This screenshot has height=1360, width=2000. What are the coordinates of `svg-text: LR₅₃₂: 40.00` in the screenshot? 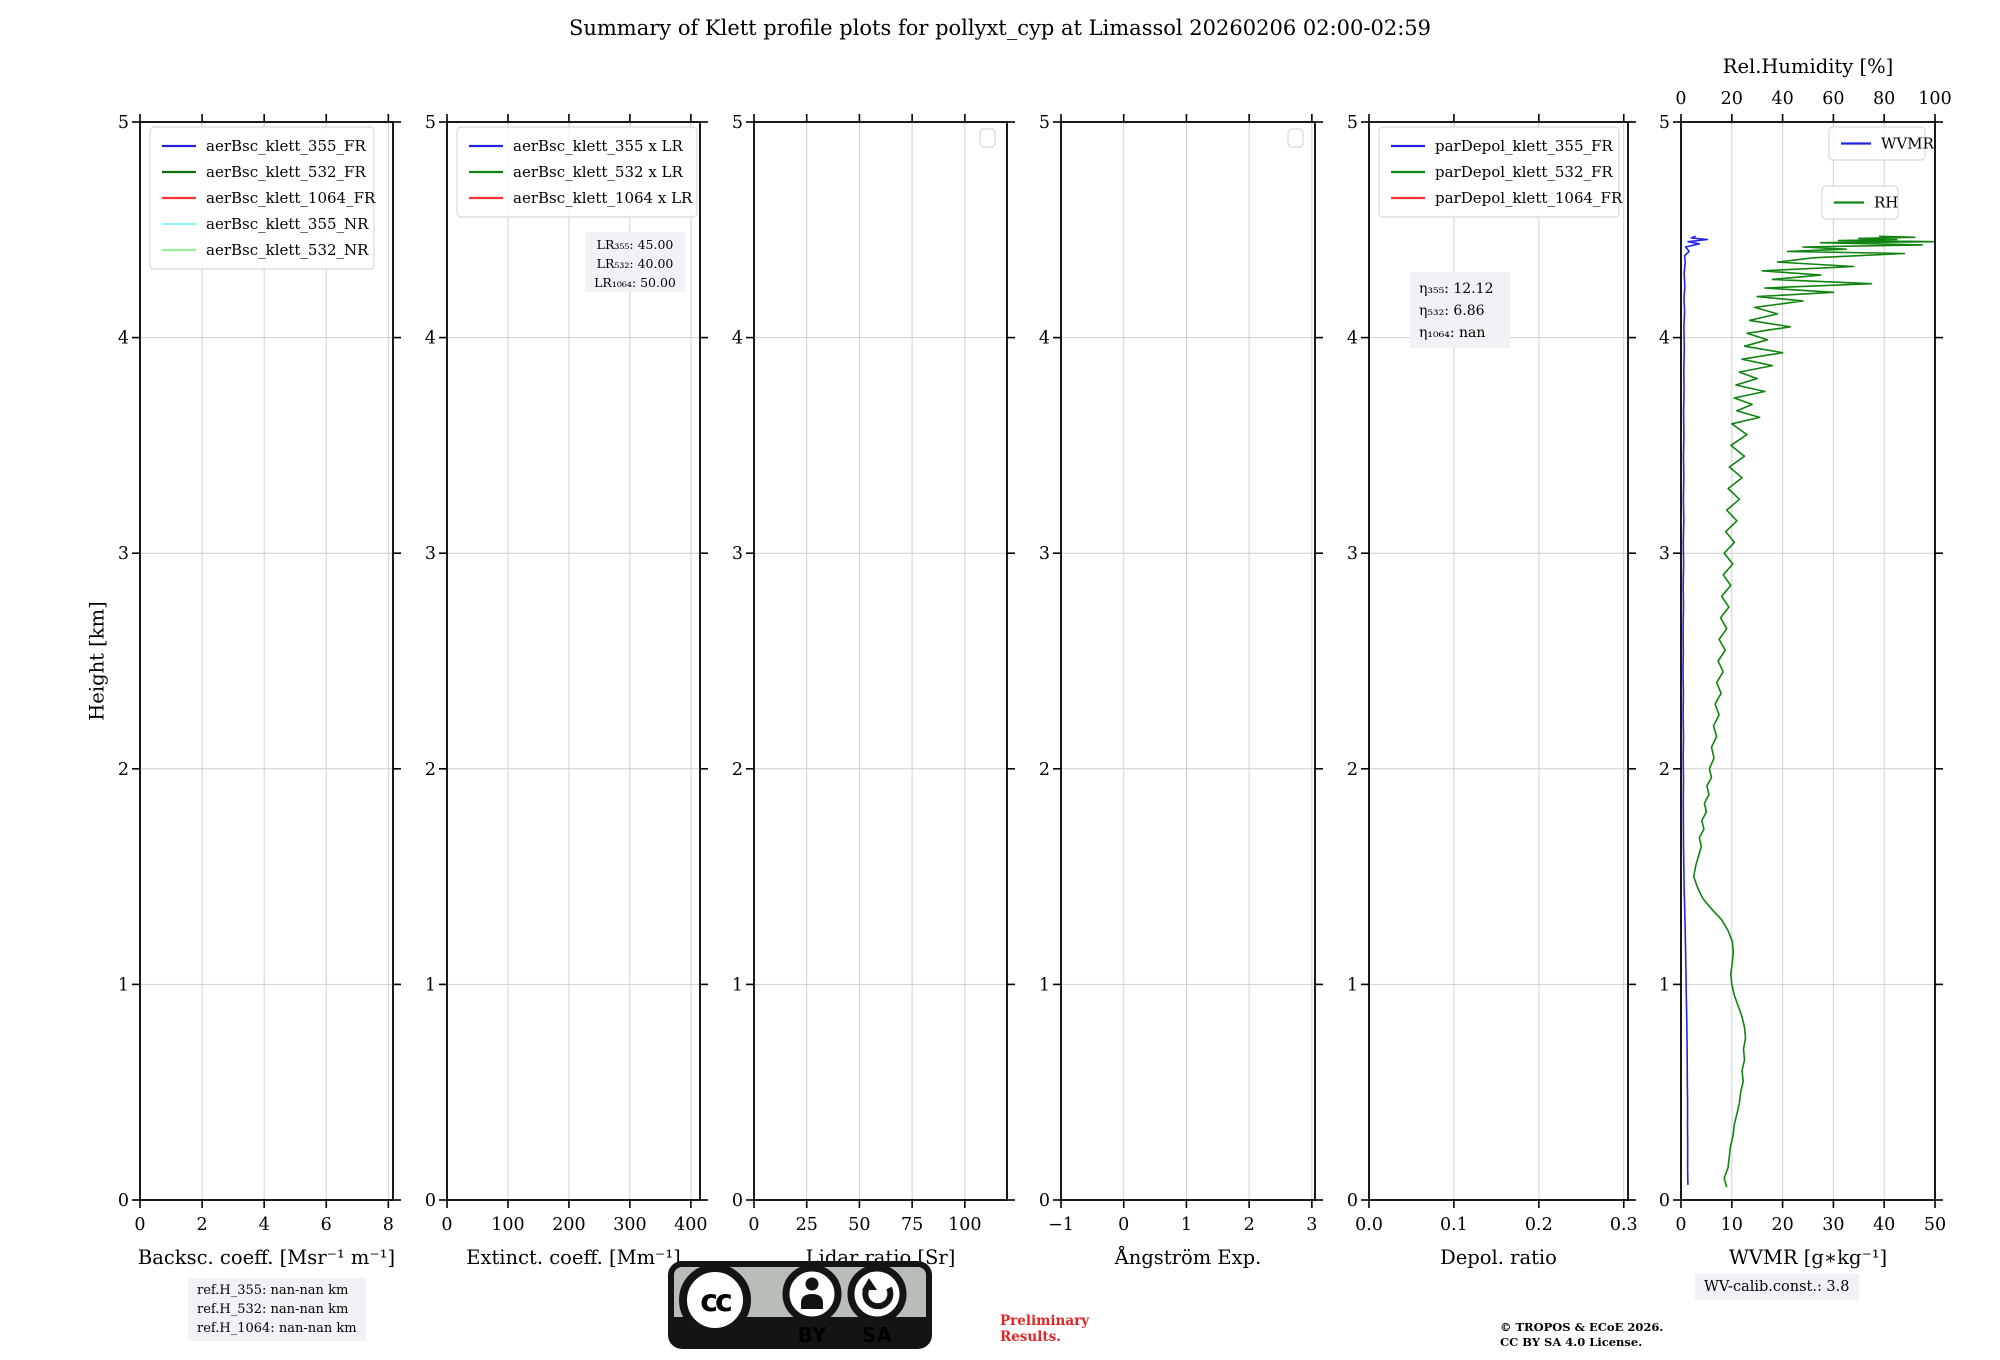 It's located at (635, 263).